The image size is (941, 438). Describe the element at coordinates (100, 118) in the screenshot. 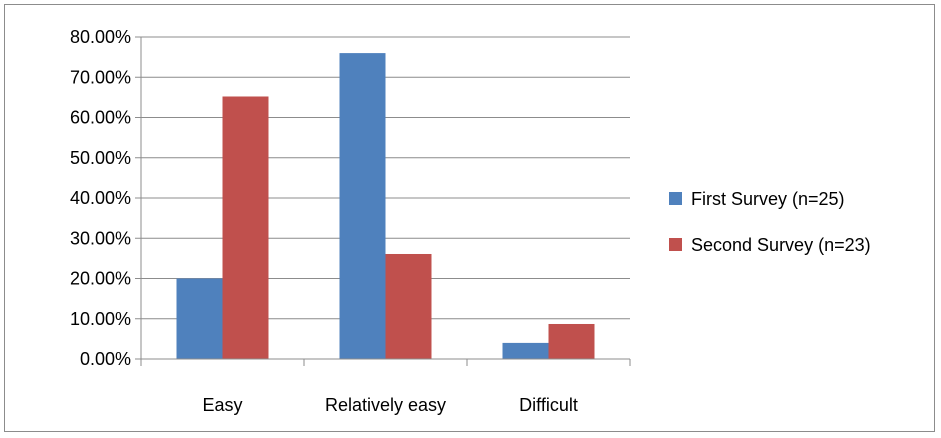

I see `y-tick-label: 60.00%` at that location.